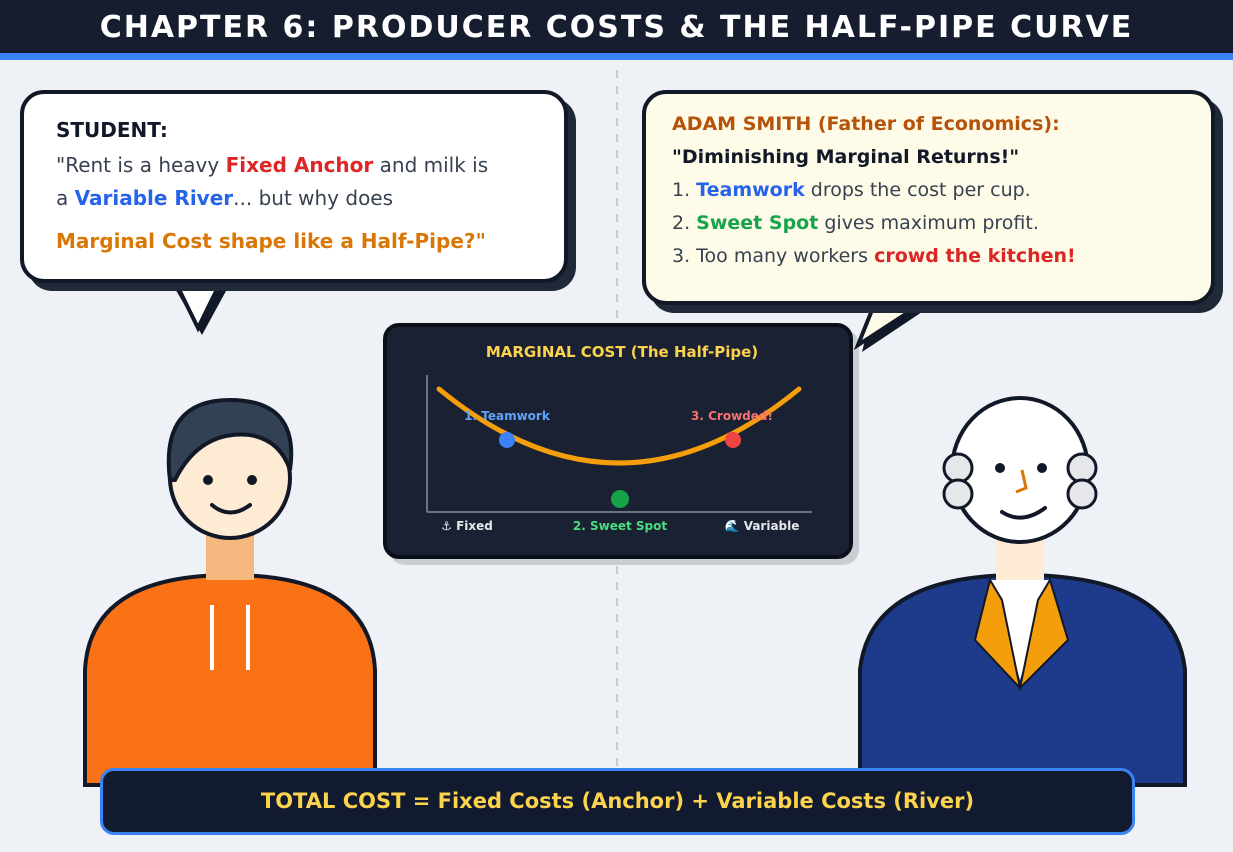  I want to click on mc-curve, so click(619, 426).